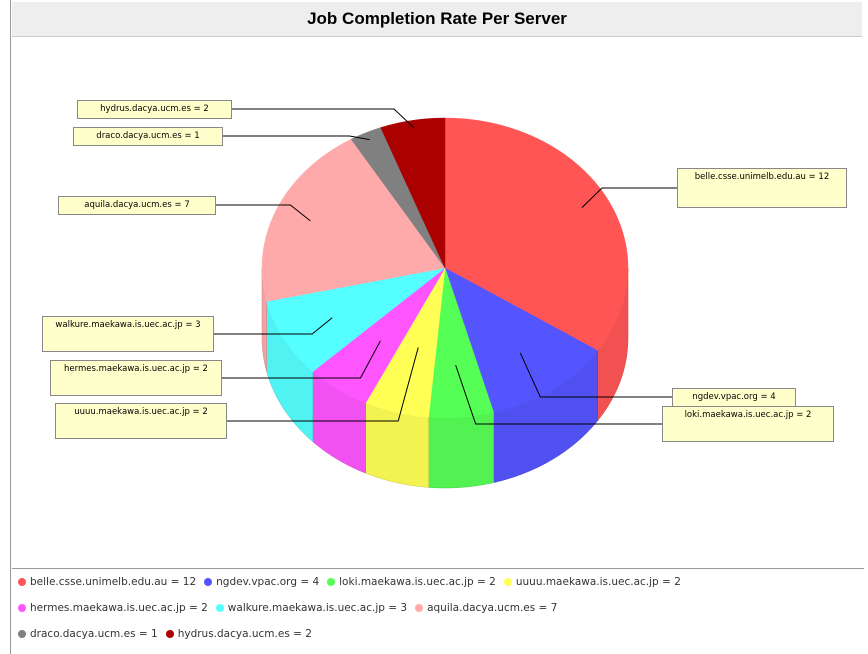  What do you see at coordinates (748, 424) in the screenshot?
I see `slice-label: loki.maekawa.is.uec.ac.jp = 2` at bounding box center [748, 424].